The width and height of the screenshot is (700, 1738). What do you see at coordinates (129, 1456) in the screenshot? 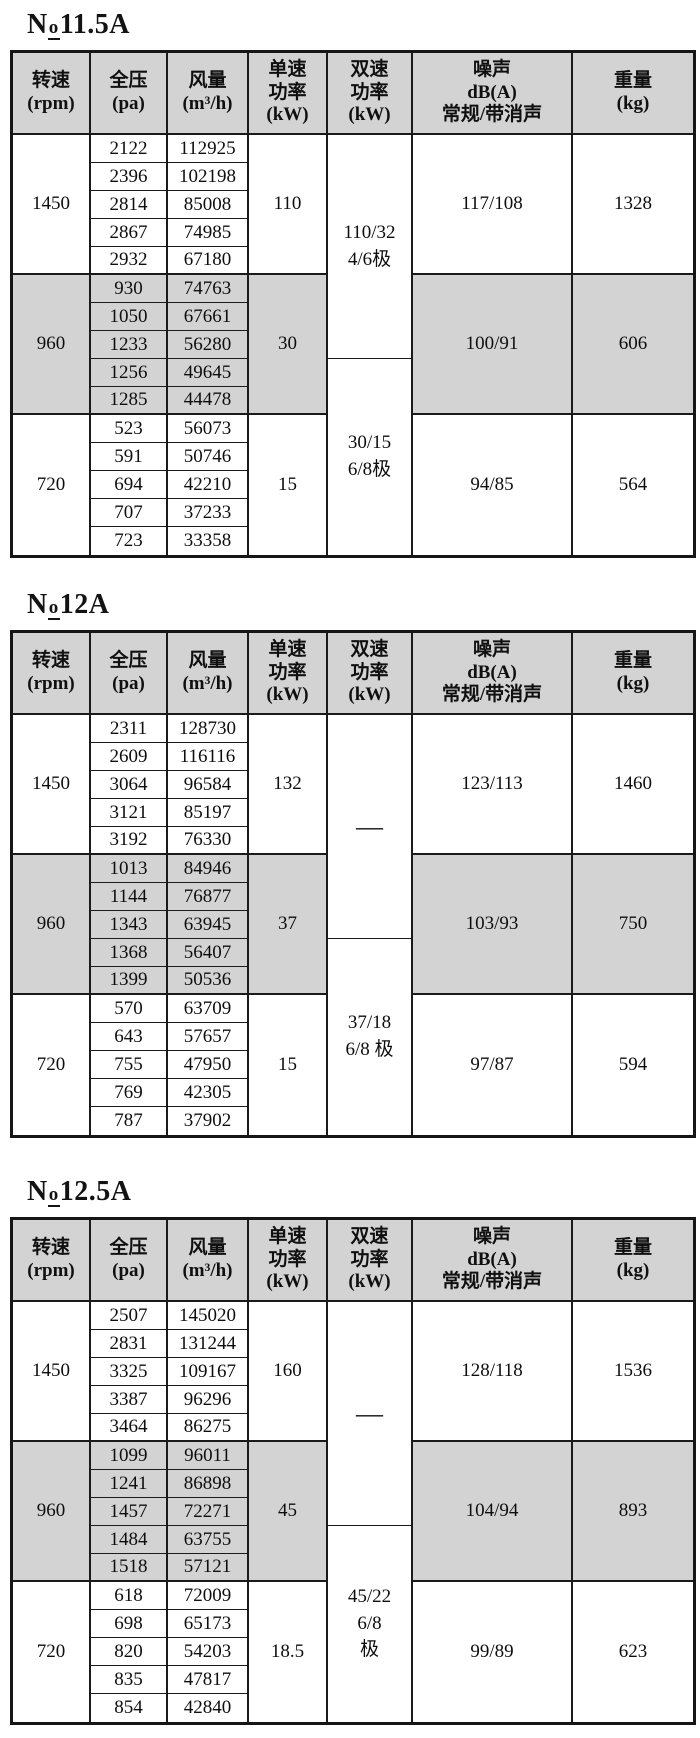
I see `pressure-cell: 1099` at bounding box center [129, 1456].